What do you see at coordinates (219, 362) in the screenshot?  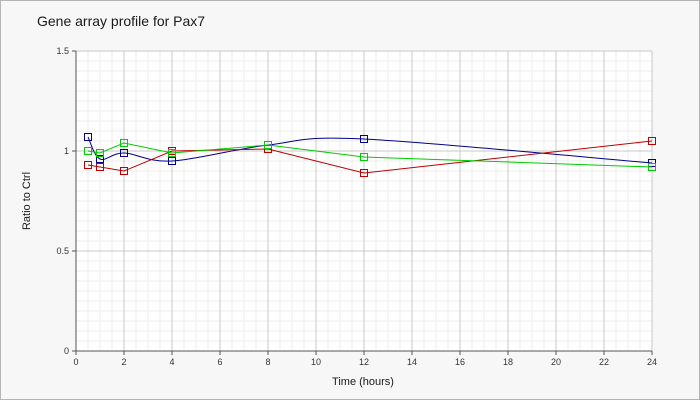 I see `x-tick-label: 6` at bounding box center [219, 362].